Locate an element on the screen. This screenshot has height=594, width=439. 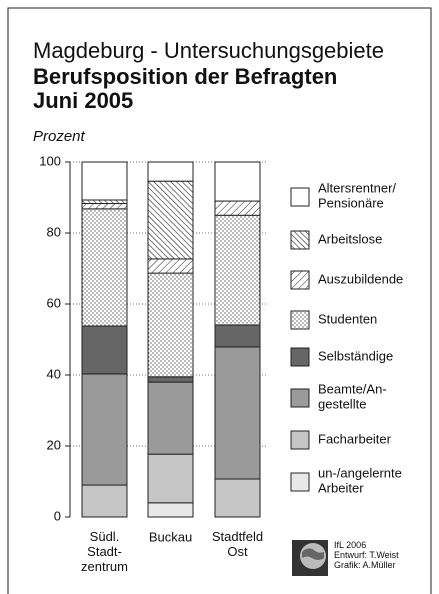
y-tick-label: 40 is located at coordinates (54, 373).